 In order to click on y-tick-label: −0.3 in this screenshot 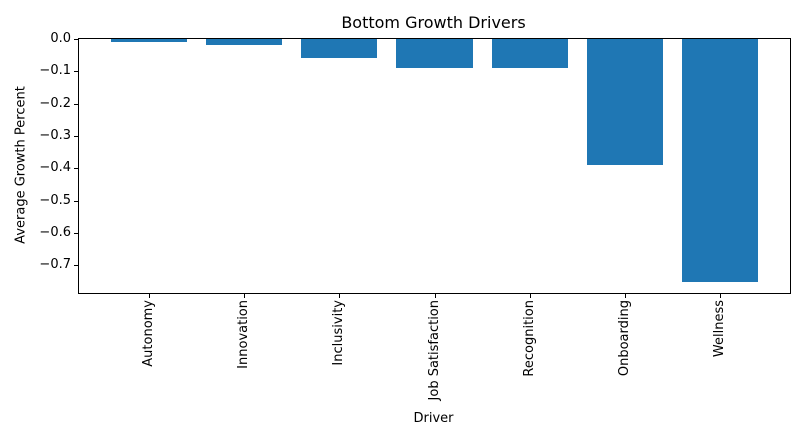, I will do `click(55, 136)`.